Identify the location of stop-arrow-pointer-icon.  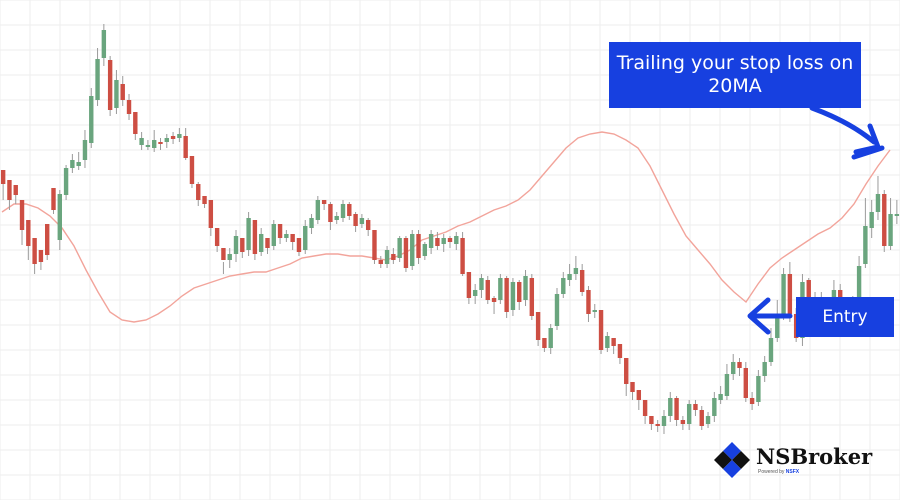
(868, 152).